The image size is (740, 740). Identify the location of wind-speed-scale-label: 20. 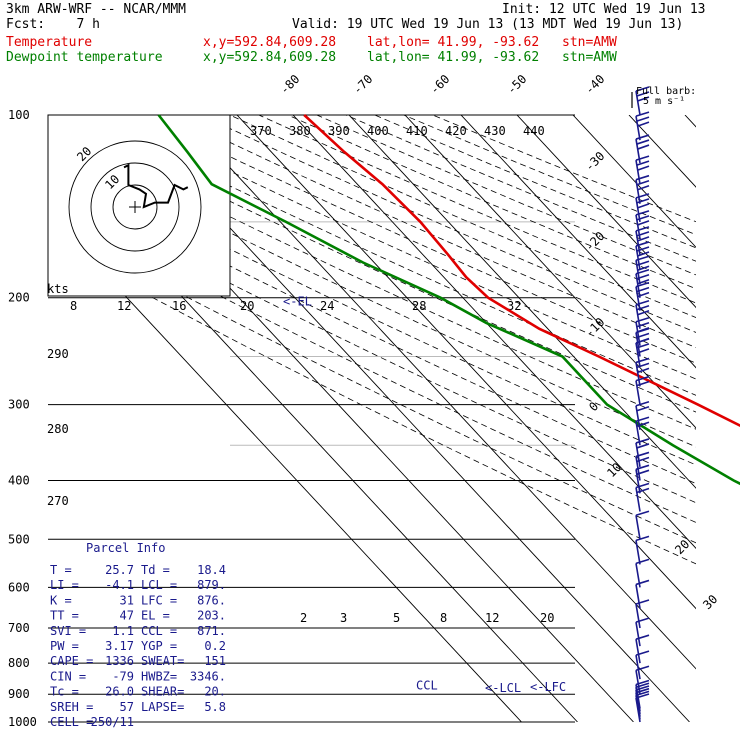
(247, 306).